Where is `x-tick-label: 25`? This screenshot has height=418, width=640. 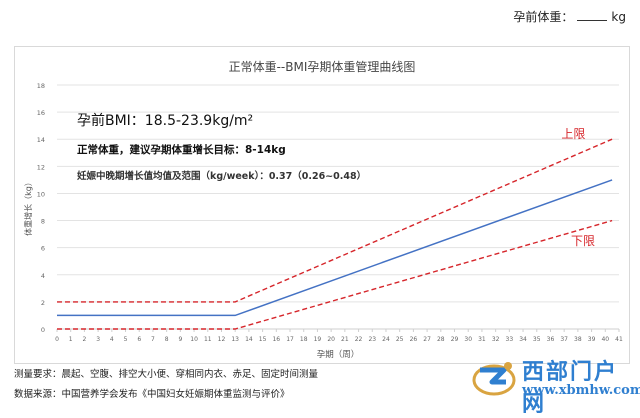
x-tick-label: 25 is located at coordinates (400, 339).